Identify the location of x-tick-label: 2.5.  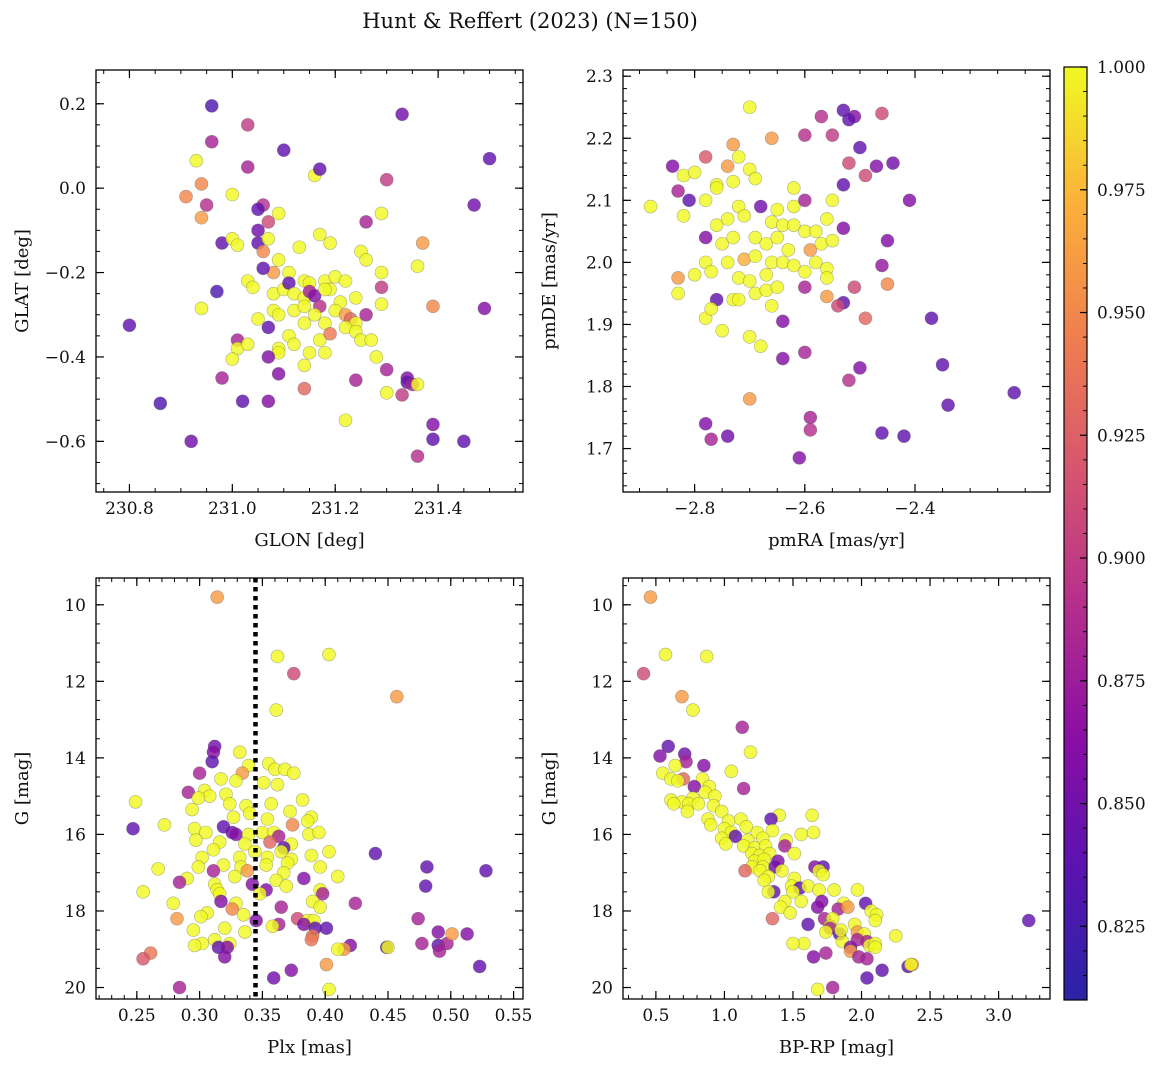
(930, 1016).